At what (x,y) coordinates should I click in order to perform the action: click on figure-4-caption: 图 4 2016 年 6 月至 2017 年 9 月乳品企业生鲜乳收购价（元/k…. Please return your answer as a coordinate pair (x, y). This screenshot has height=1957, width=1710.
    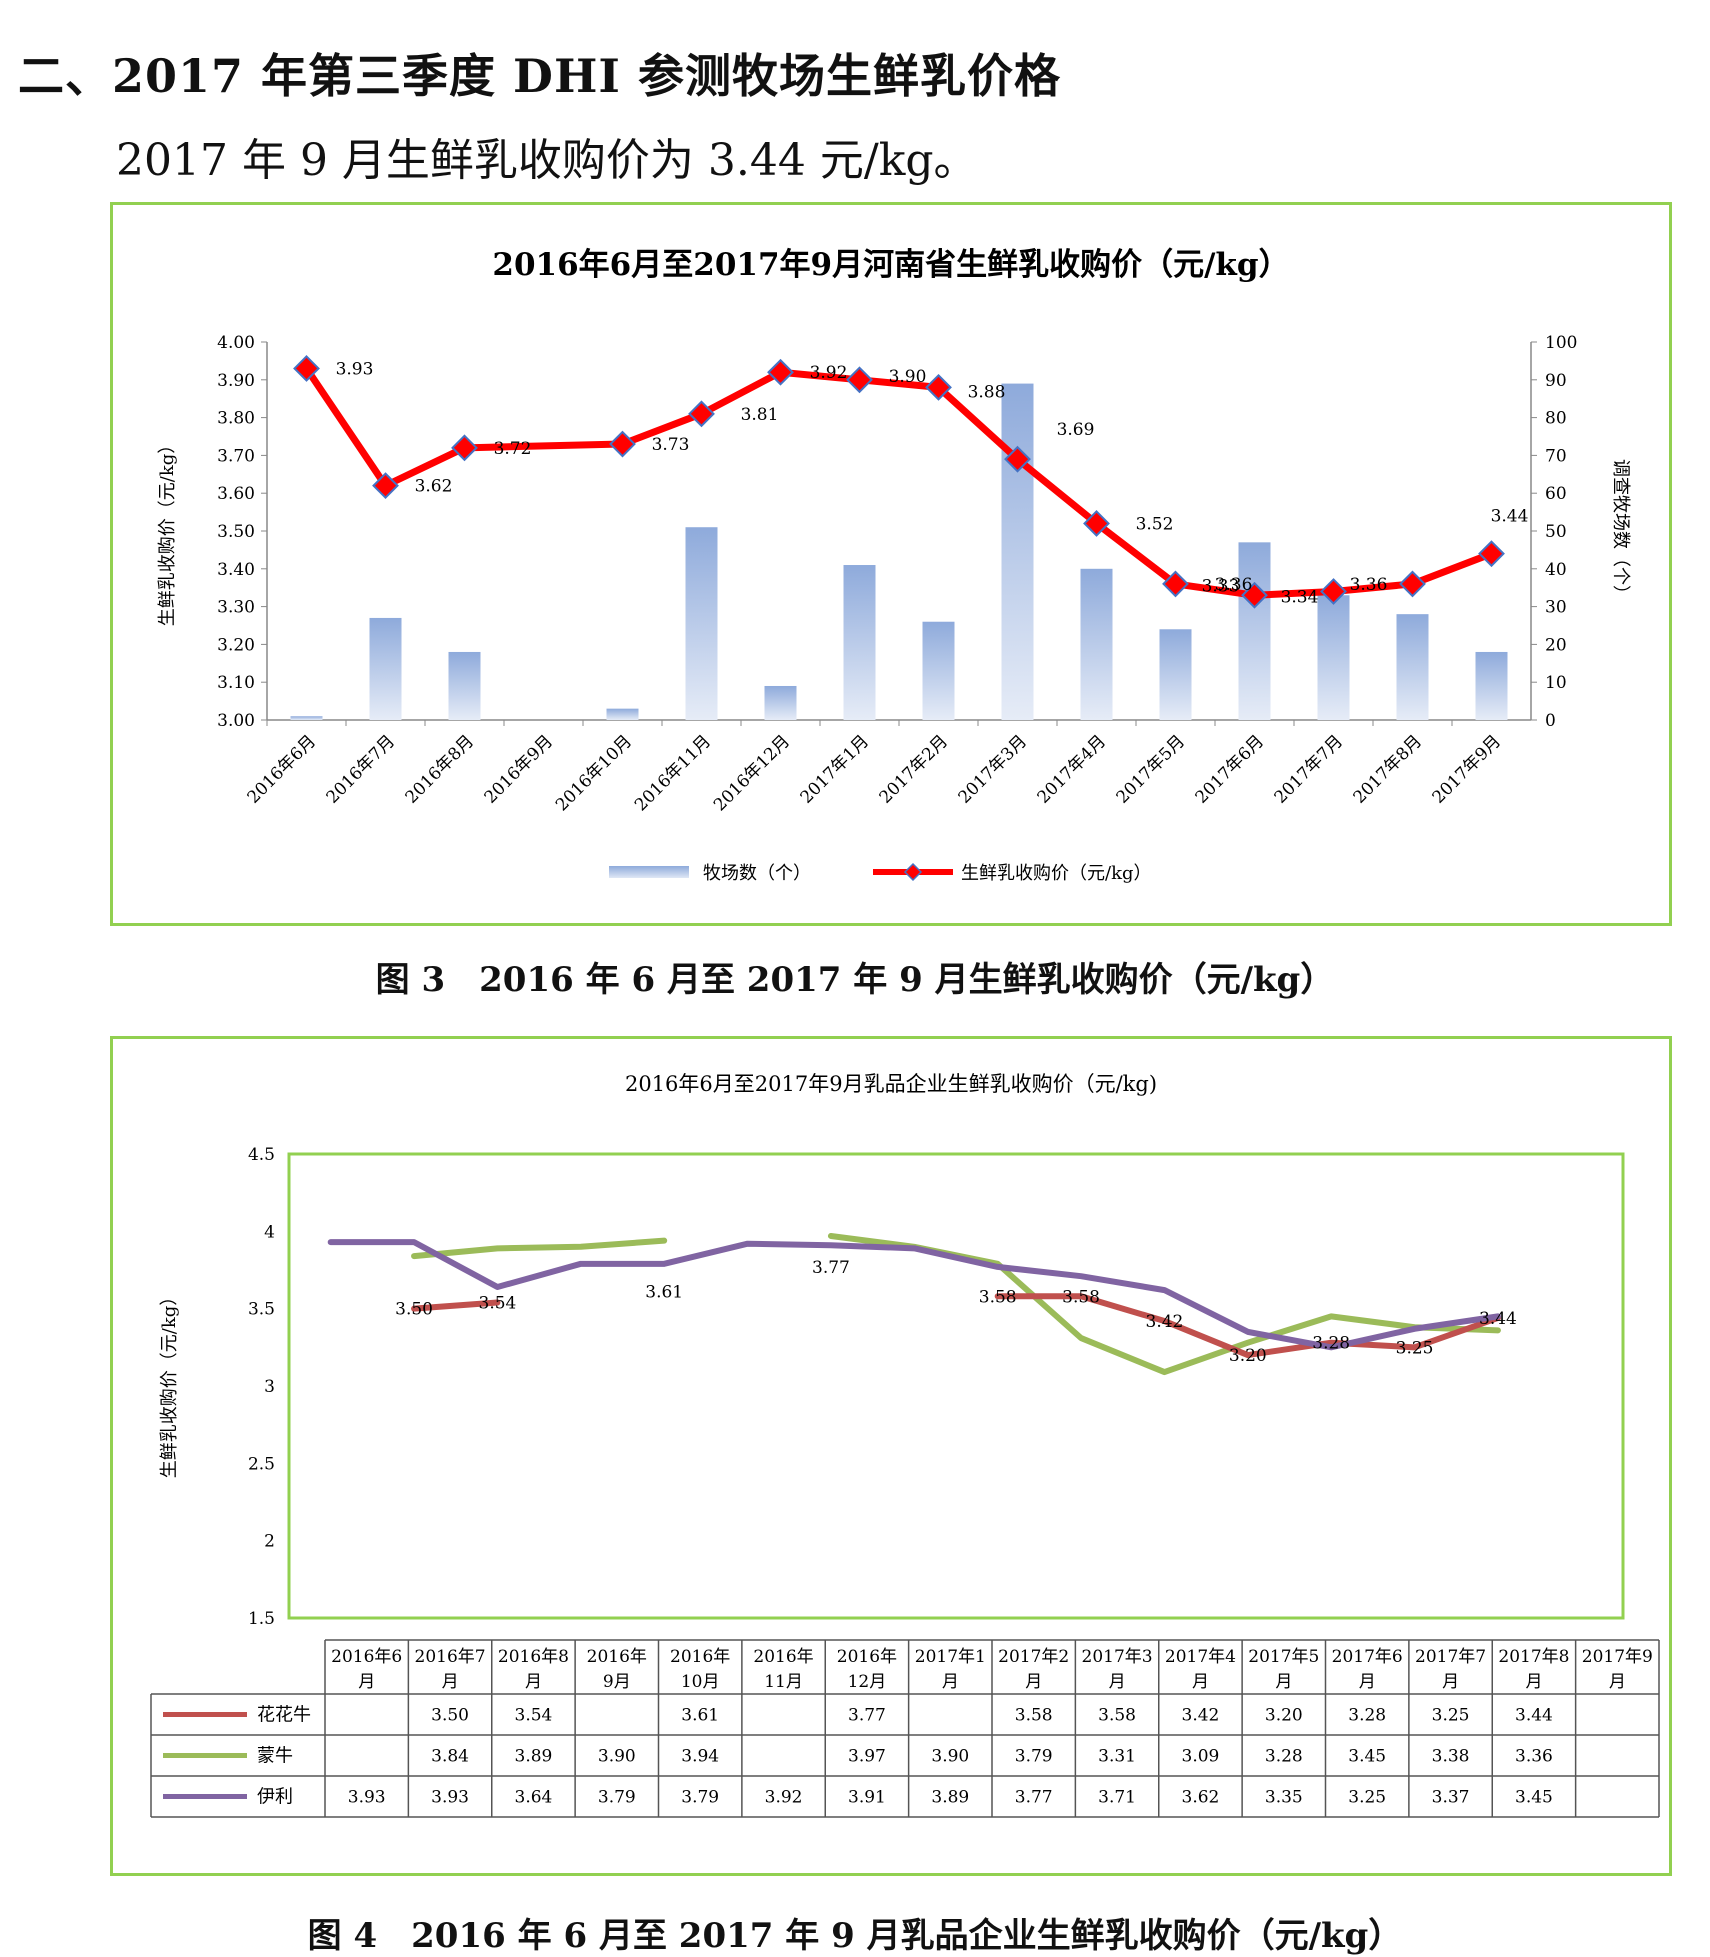
    Looking at the image, I should click on (855, 1936).